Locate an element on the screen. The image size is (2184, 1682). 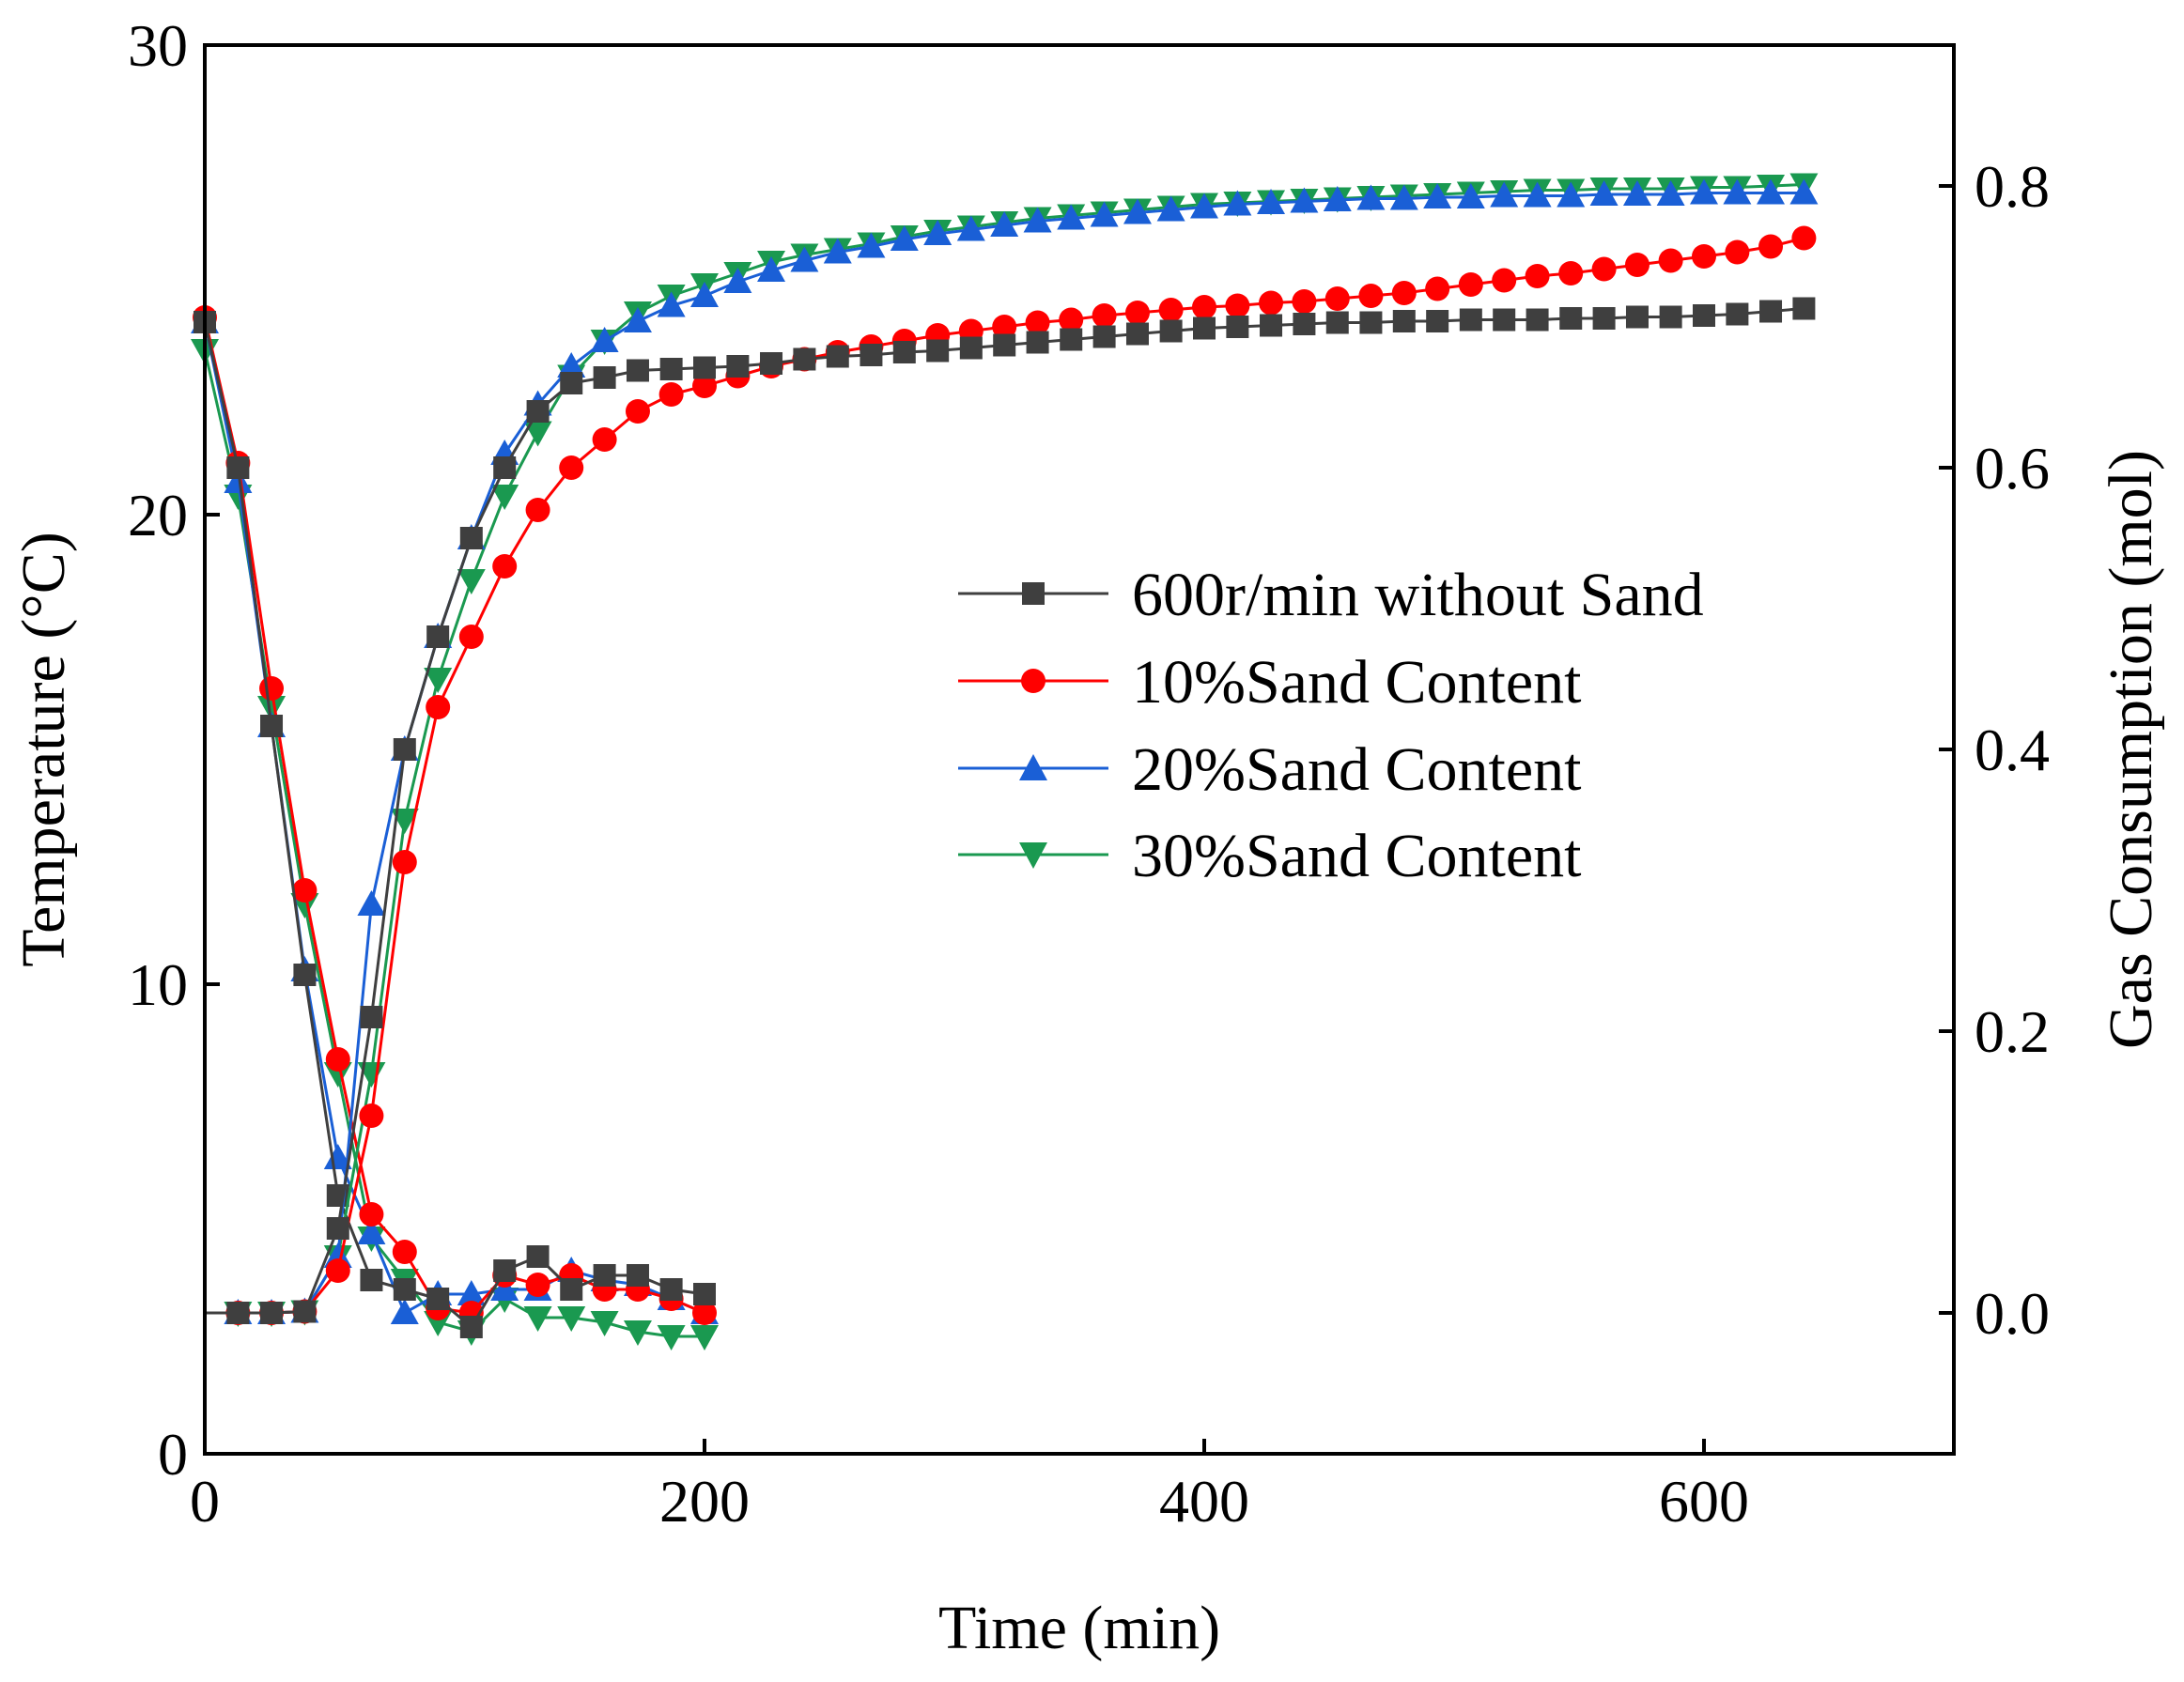
series-triangle-up is located at coordinates (455, 816).